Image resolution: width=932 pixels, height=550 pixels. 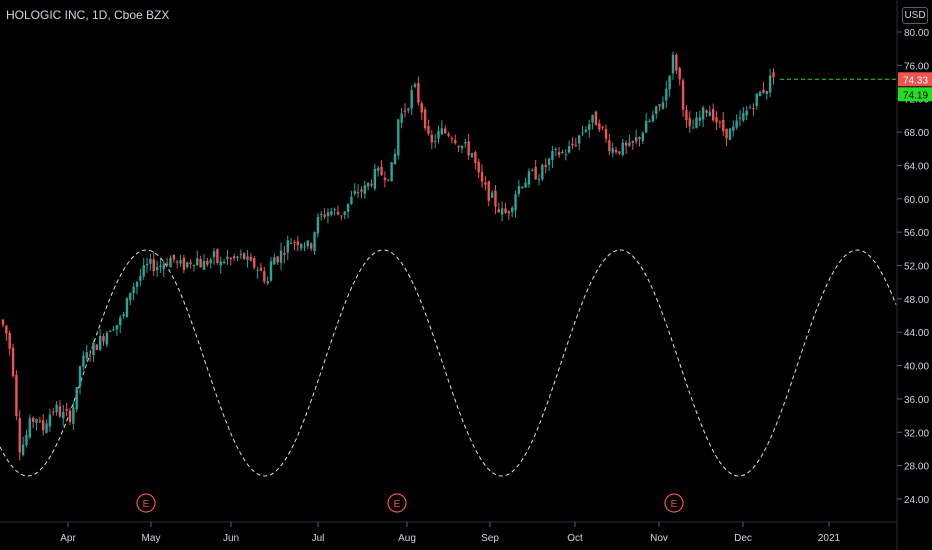 I want to click on y-tick-label: 64.00, so click(x=916, y=166).